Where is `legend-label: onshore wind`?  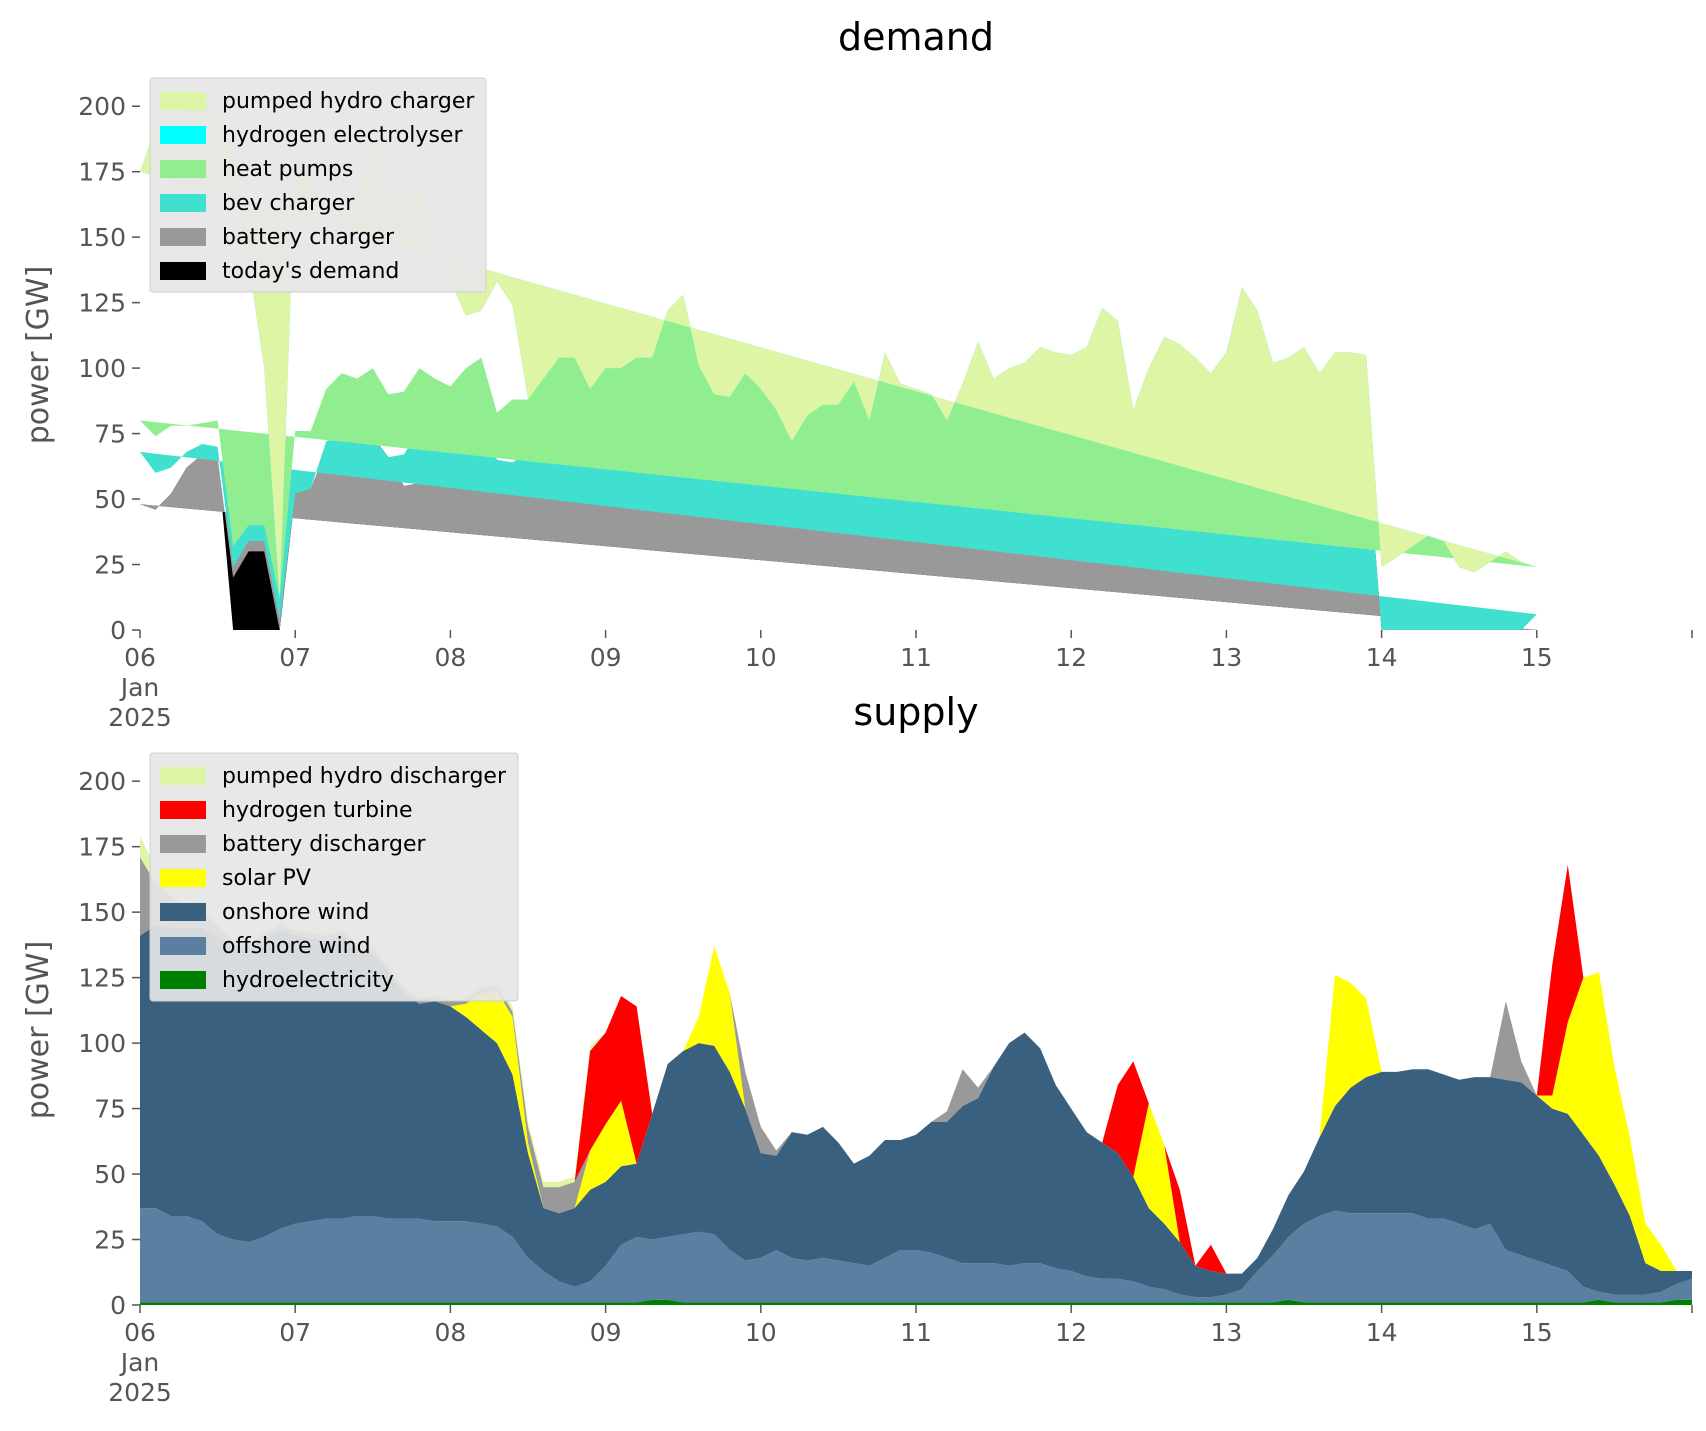
legend-label: onshore wind is located at coordinates (295, 912).